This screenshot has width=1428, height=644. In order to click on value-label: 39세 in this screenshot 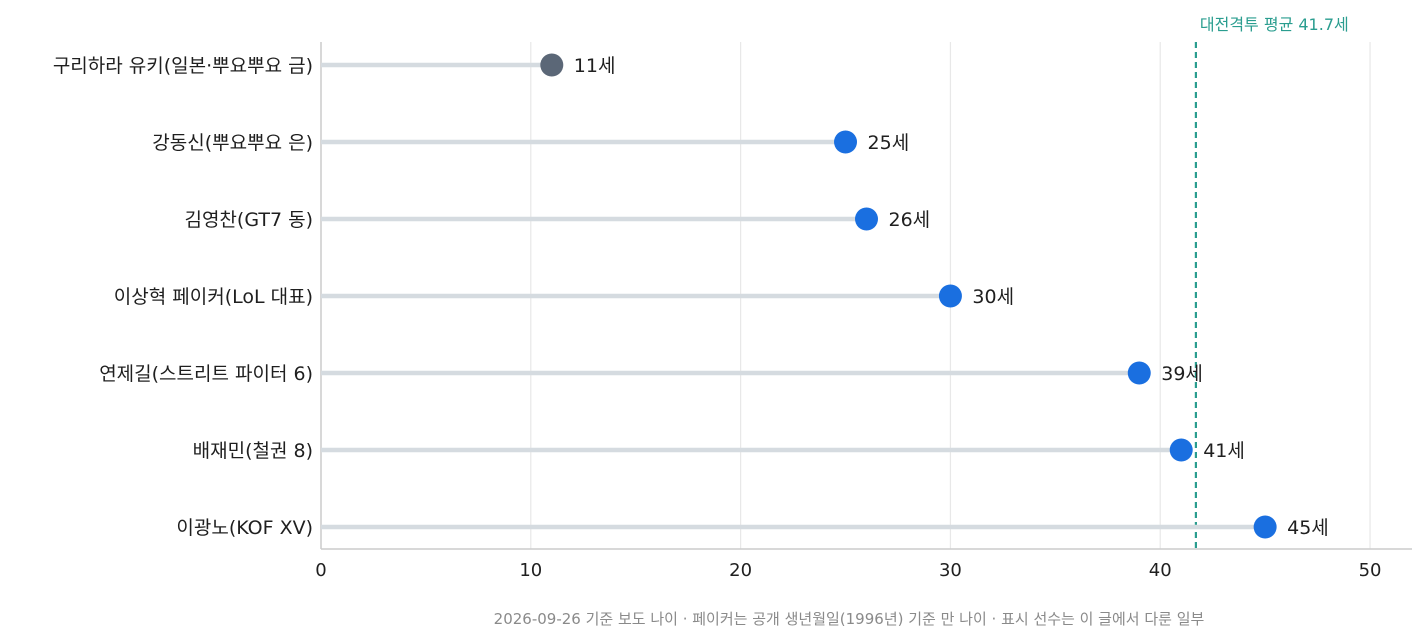, I will do `click(1182, 374)`.